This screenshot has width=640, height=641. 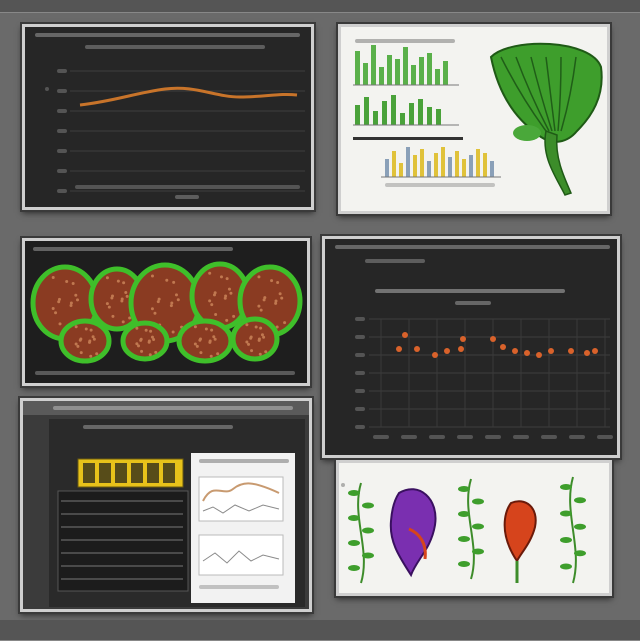 I want to click on monitor-screen-graphic, so click(x=166, y=504).